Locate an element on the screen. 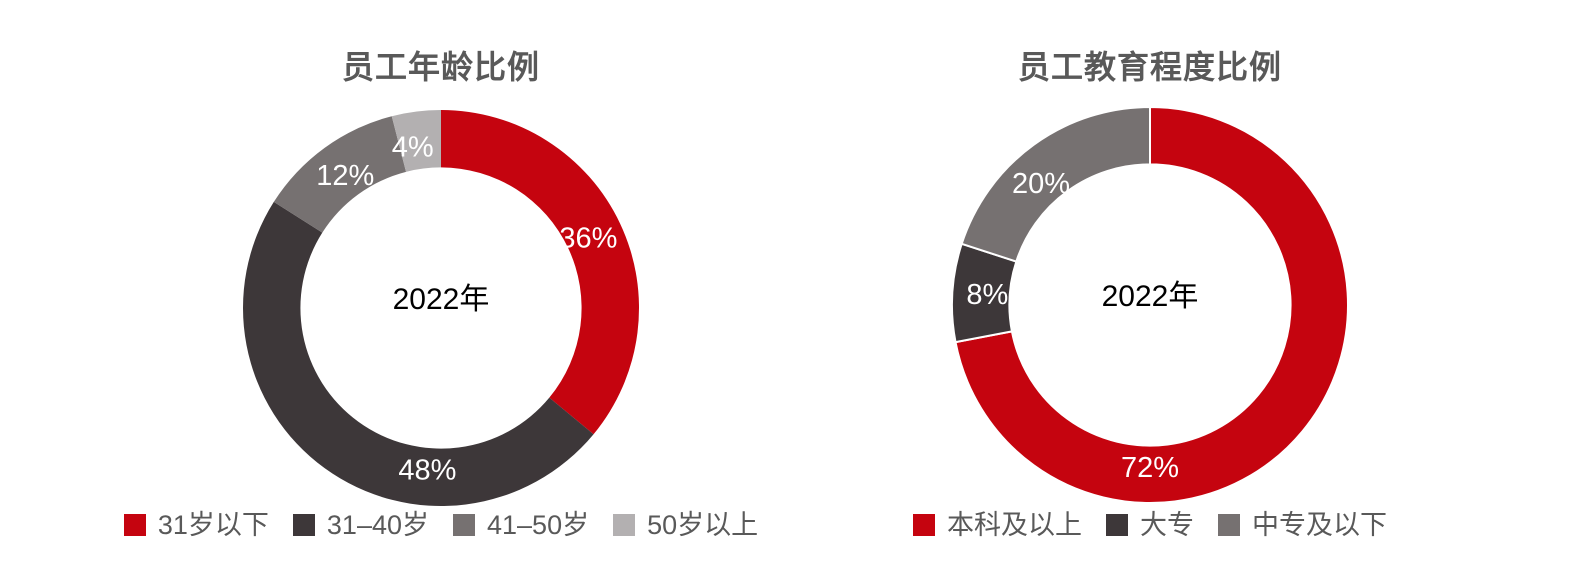 This screenshot has height=565, width=1573. education-donut-center-label: 2022年 is located at coordinates (1150, 296).